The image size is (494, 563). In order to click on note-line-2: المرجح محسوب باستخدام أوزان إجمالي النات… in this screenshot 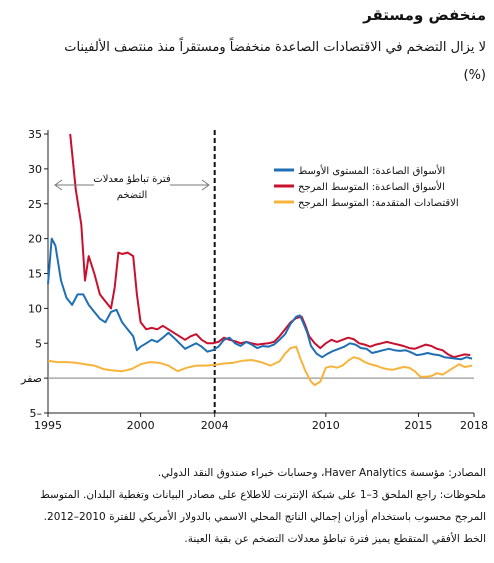, I will do `click(264, 517)`.